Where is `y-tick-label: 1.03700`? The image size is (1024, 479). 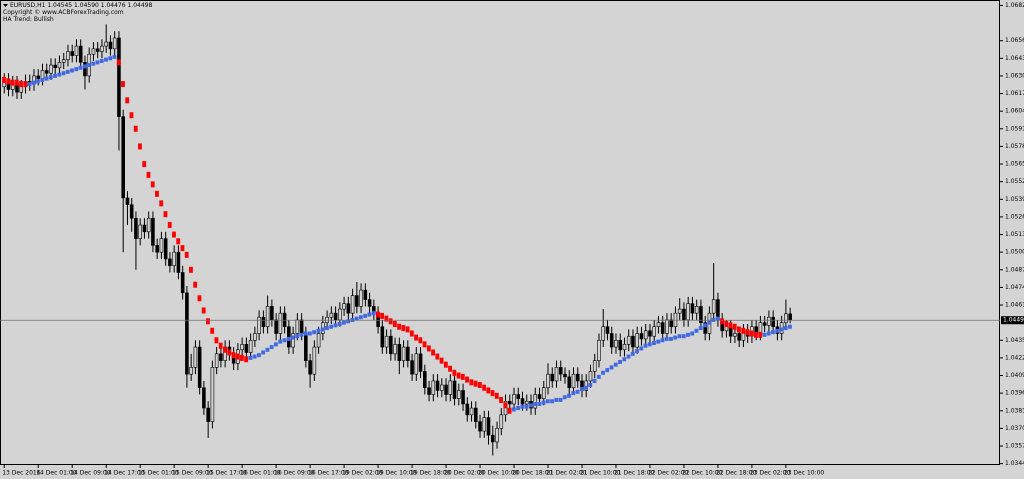
y-tick-label: 1.03700 is located at coordinates (1014, 428).